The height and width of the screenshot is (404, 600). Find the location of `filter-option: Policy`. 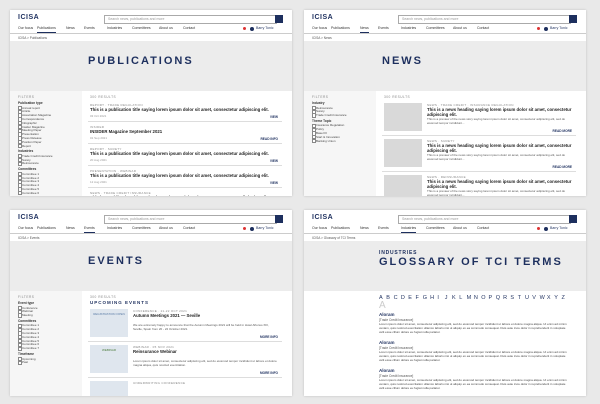

filter-option: Policy is located at coordinates (320, 129).